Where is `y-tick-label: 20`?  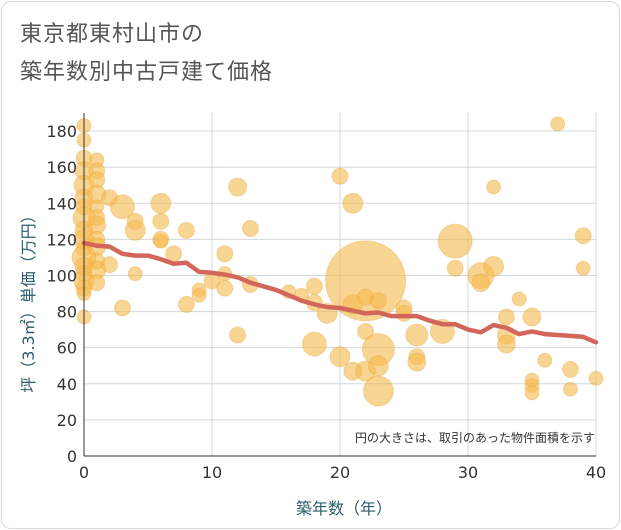
y-tick-label: 20 is located at coordinates (67, 420).